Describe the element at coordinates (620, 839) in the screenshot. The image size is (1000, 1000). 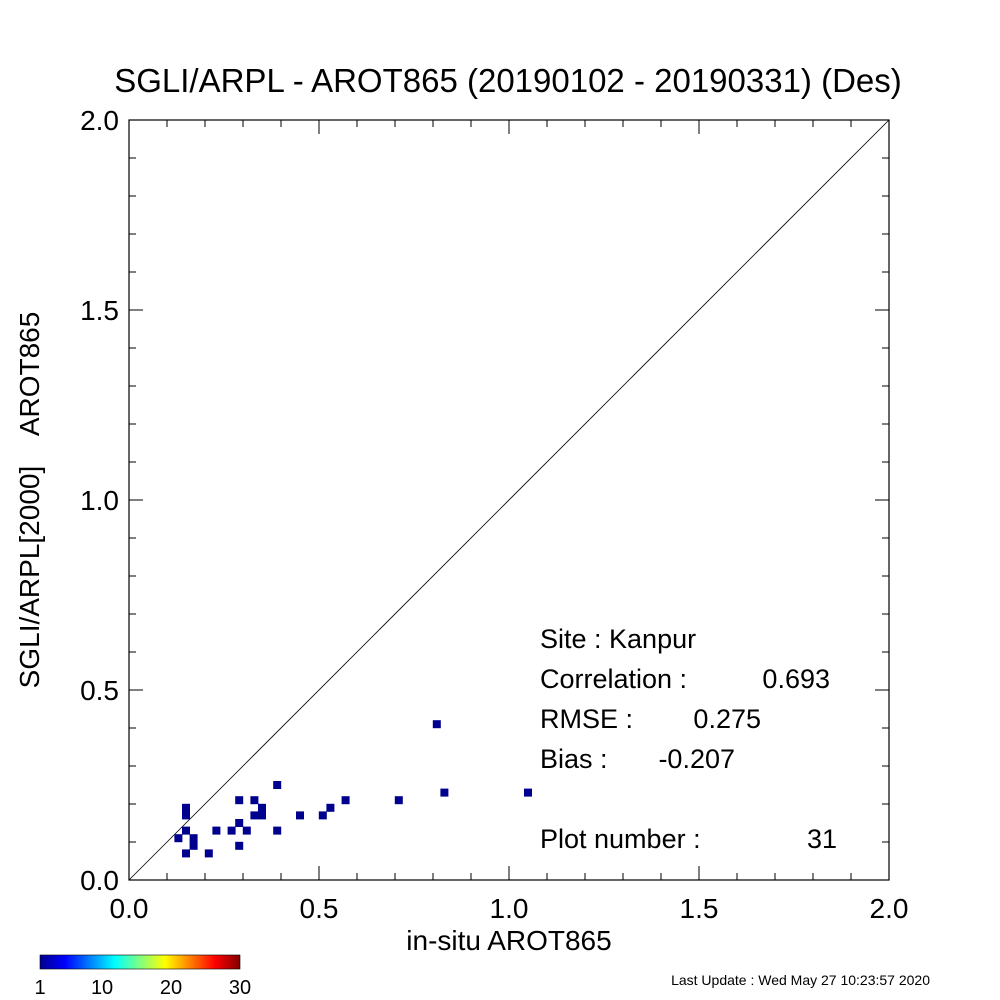
I see `plot-number-label: Plot number :` at that location.